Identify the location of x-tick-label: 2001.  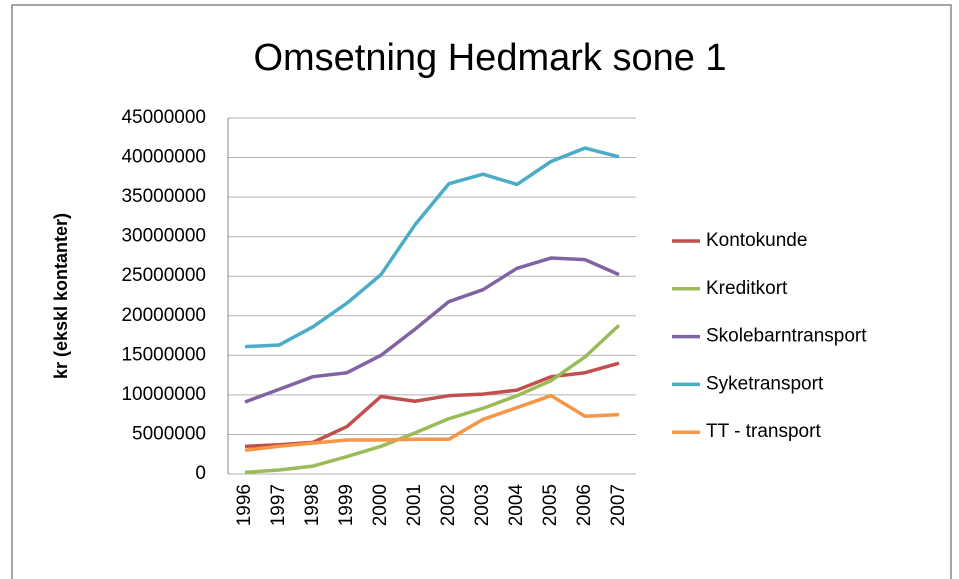
(414, 505).